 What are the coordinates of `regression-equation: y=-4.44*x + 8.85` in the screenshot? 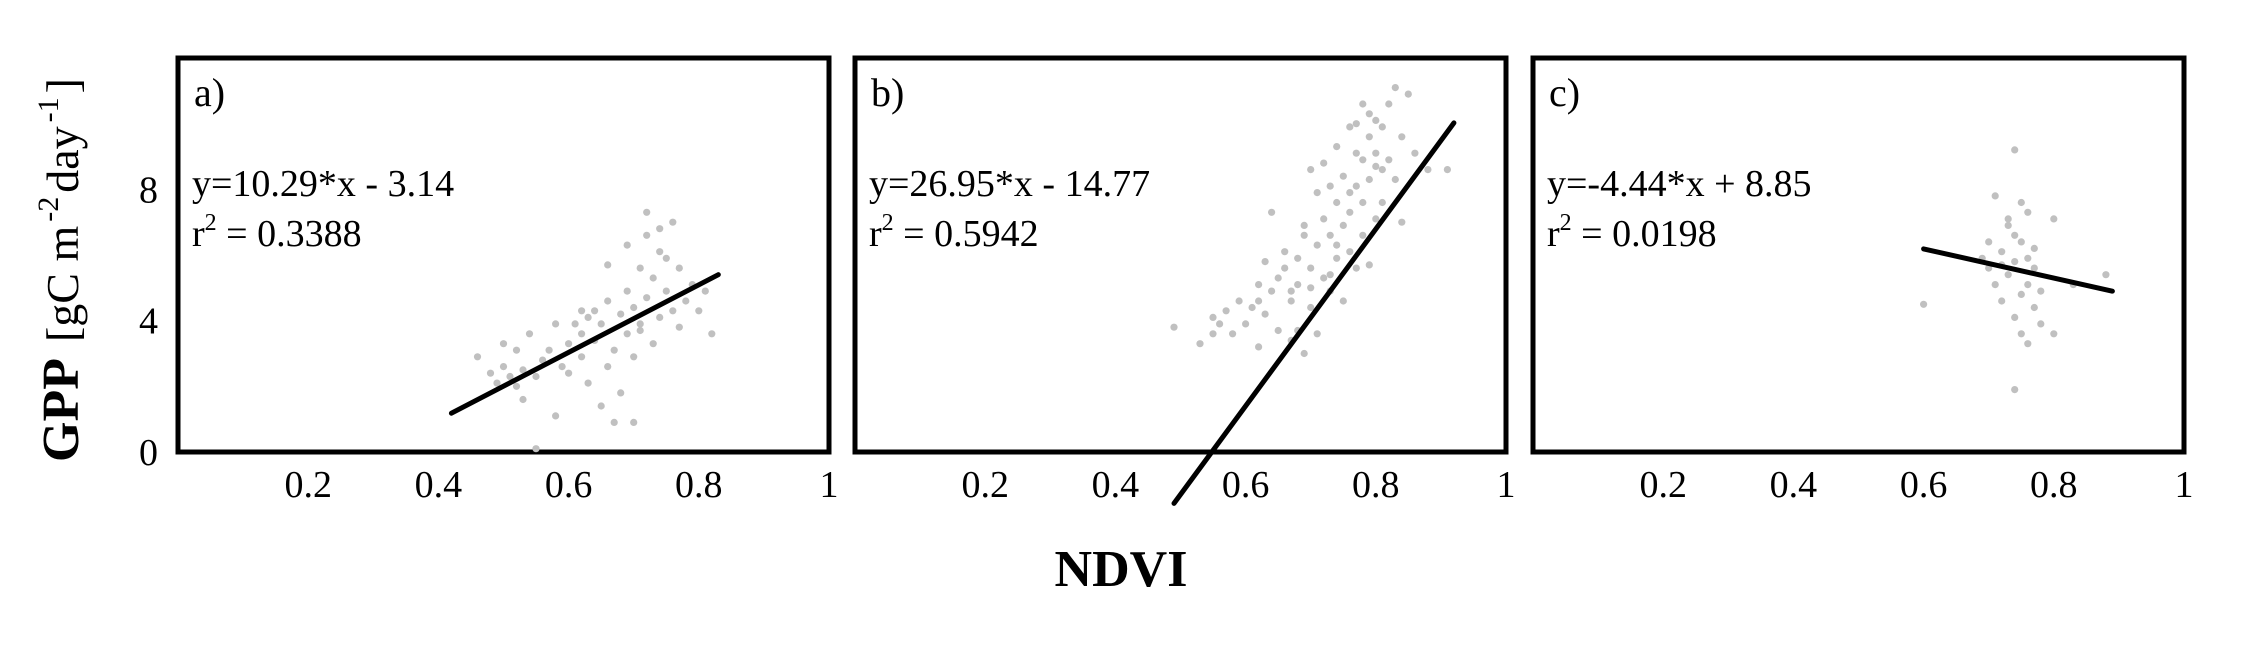 It's located at (1679, 184).